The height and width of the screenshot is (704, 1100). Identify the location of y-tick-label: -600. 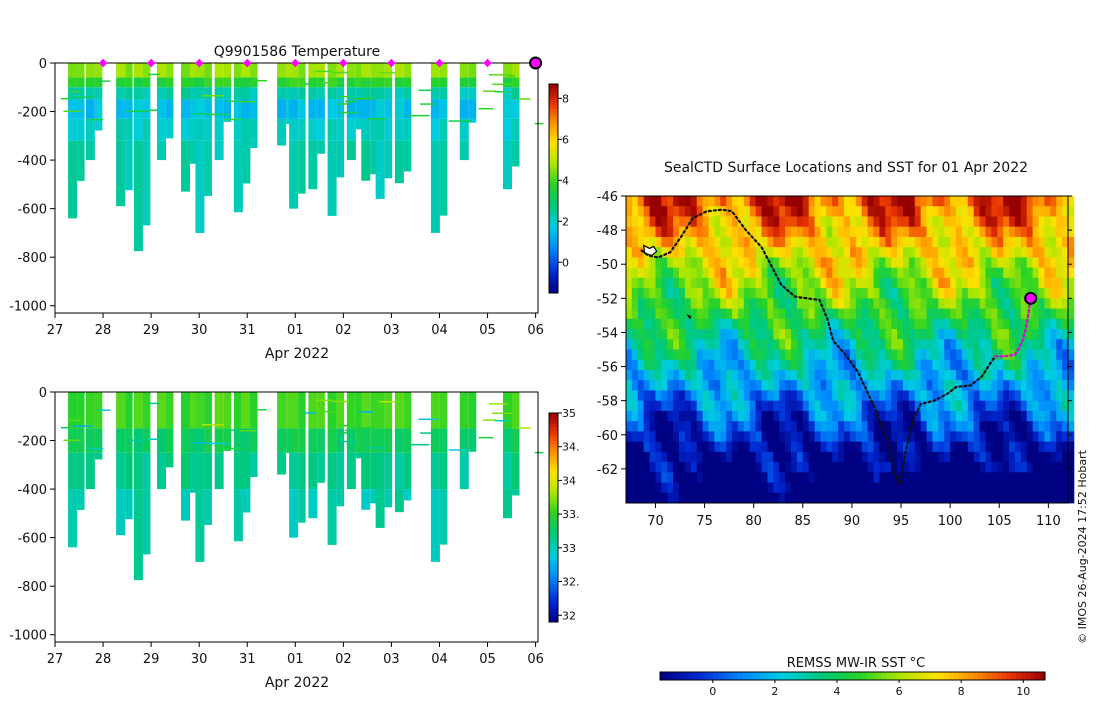
(32, 210).